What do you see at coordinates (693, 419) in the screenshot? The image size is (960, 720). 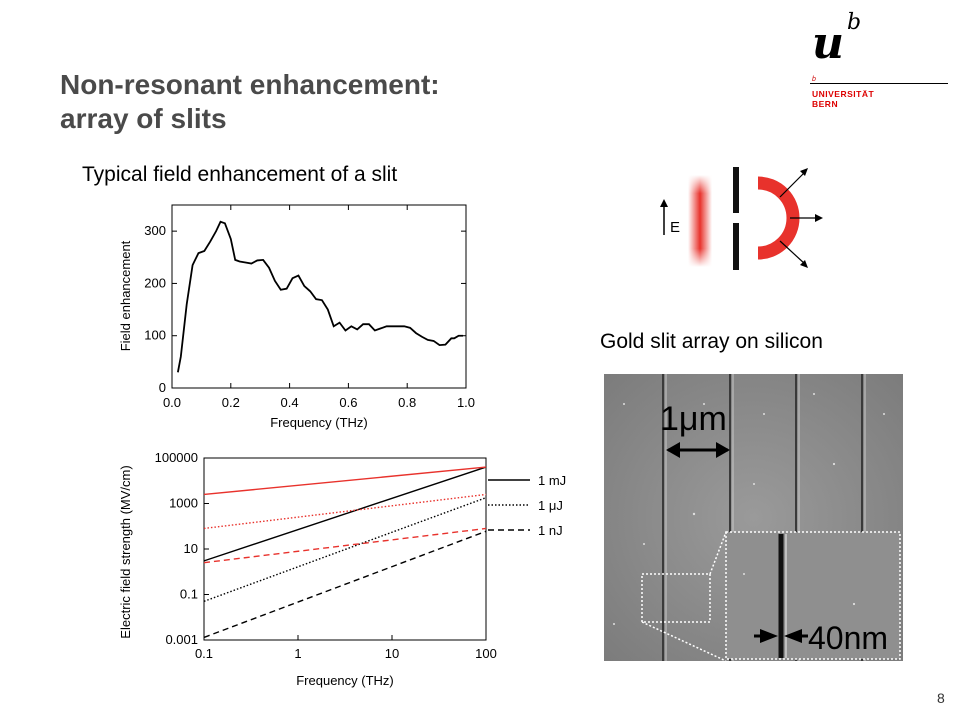 I see `scale-label-1um: 1μm` at bounding box center [693, 419].